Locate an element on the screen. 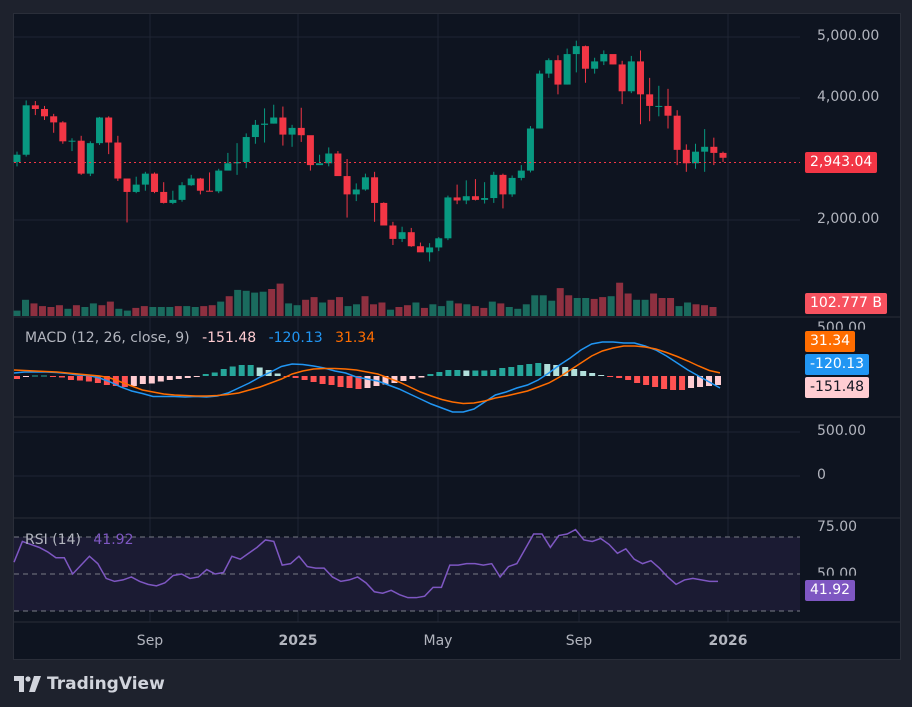  volume-tag: 102.777 B is located at coordinates (846, 303).